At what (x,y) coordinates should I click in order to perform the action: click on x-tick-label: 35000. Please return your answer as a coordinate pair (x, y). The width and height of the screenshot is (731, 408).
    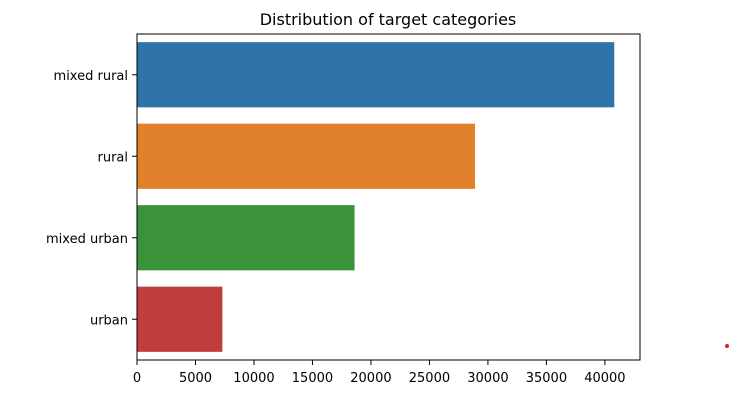
    Looking at the image, I should click on (546, 378).